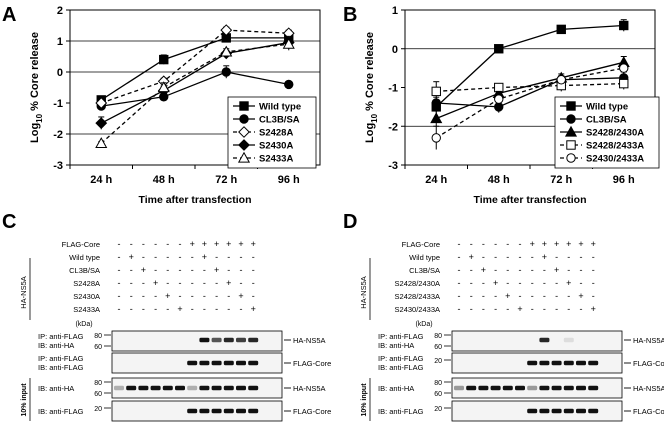 This screenshot has height=423, width=664. Describe the element at coordinates (58, 104) in the screenshot. I see `y-tick-label: -1` at that location.